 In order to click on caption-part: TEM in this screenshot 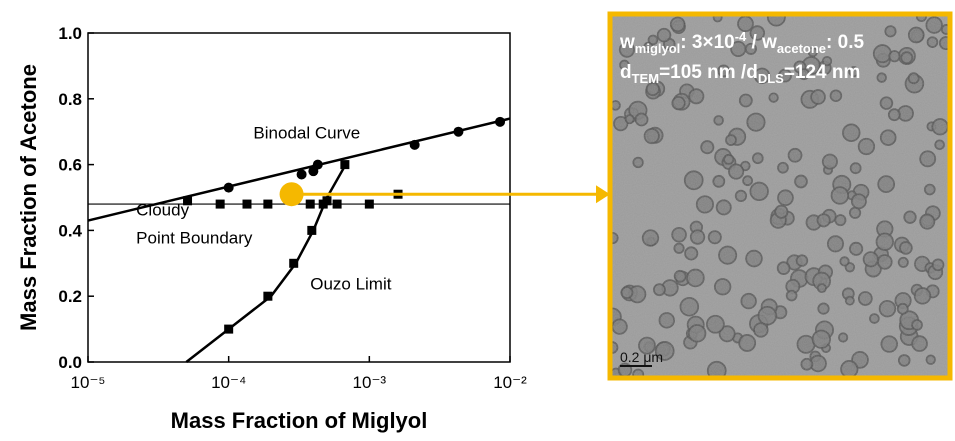, I will do `click(645, 78)`.